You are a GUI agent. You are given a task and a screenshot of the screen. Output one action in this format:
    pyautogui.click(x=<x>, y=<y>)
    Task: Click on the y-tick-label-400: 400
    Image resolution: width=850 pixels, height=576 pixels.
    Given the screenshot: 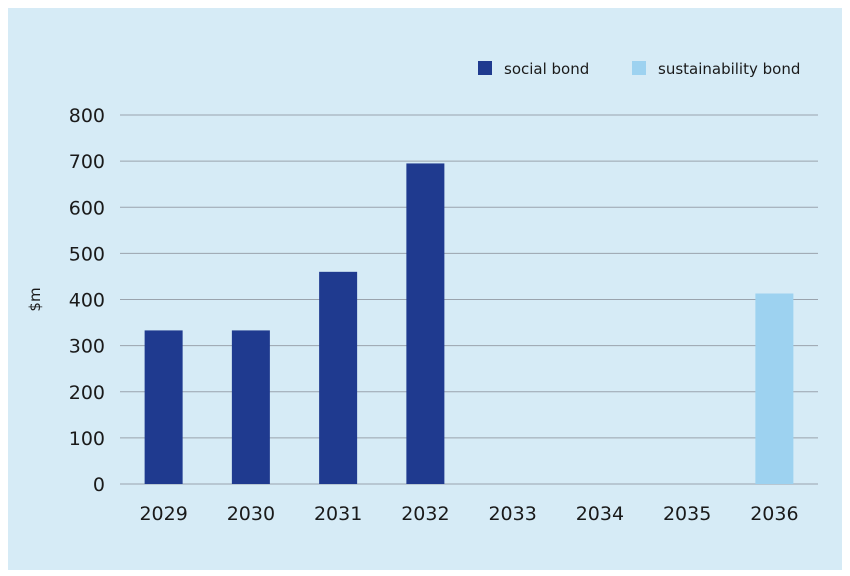 What is the action you would take?
    pyautogui.click(x=87, y=301)
    